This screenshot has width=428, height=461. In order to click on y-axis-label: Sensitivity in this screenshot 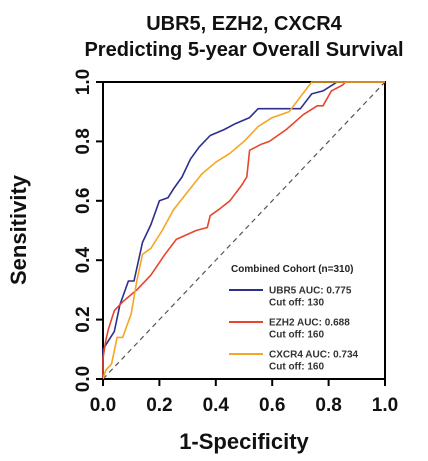, I will do `click(18, 229)`.